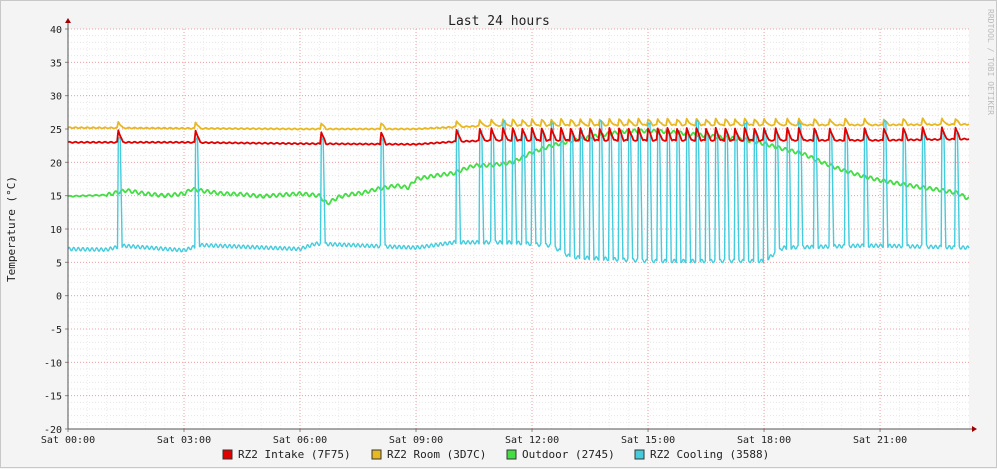  I want to click on x-tick-label: Sat 09:00, so click(416, 440).